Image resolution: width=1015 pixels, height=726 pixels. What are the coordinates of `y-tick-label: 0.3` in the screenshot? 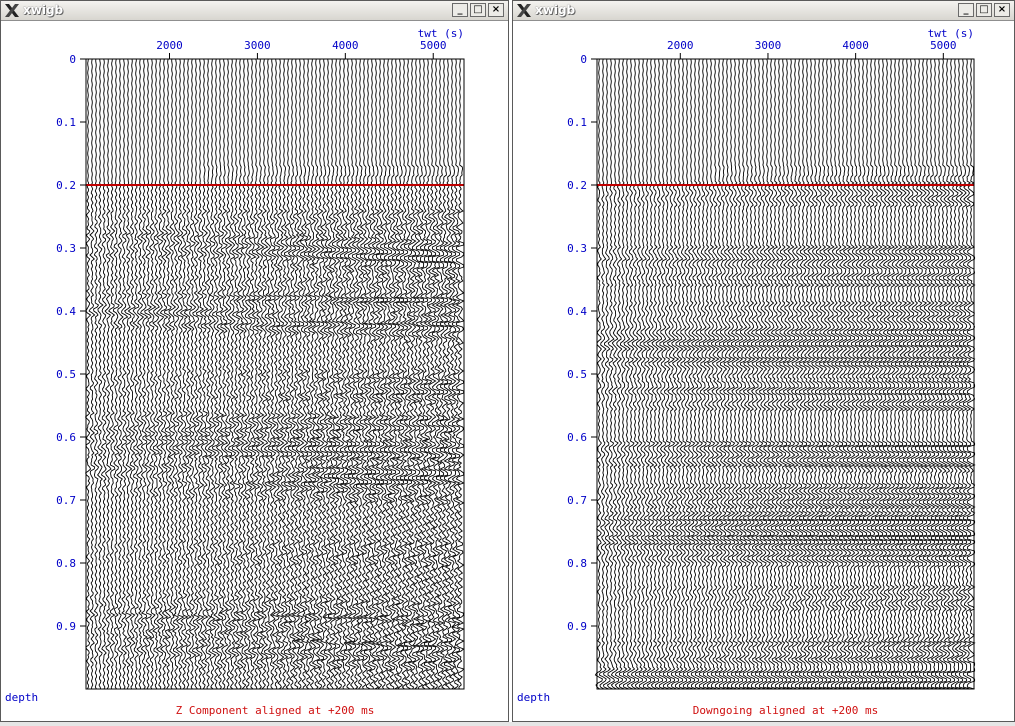 It's located at (66, 248).